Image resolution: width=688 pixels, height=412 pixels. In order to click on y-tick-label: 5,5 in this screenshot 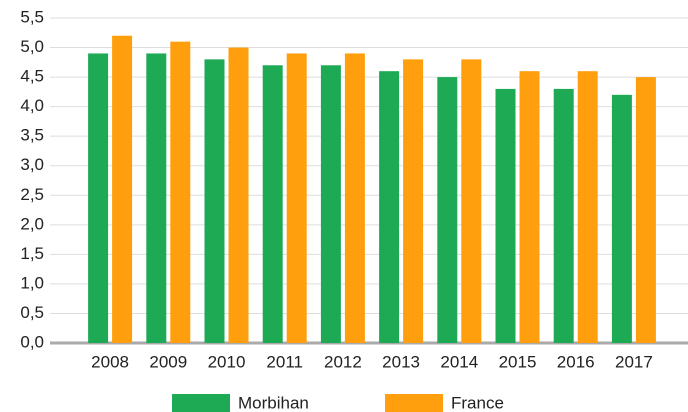, I will do `click(32, 16)`.